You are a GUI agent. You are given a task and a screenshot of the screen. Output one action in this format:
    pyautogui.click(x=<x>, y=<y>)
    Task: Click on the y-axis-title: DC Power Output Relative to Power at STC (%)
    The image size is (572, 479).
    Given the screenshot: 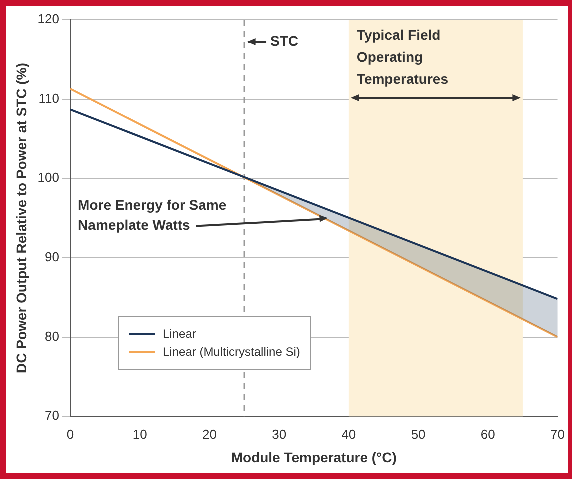 What is the action you would take?
    pyautogui.click(x=21, y=218)
    